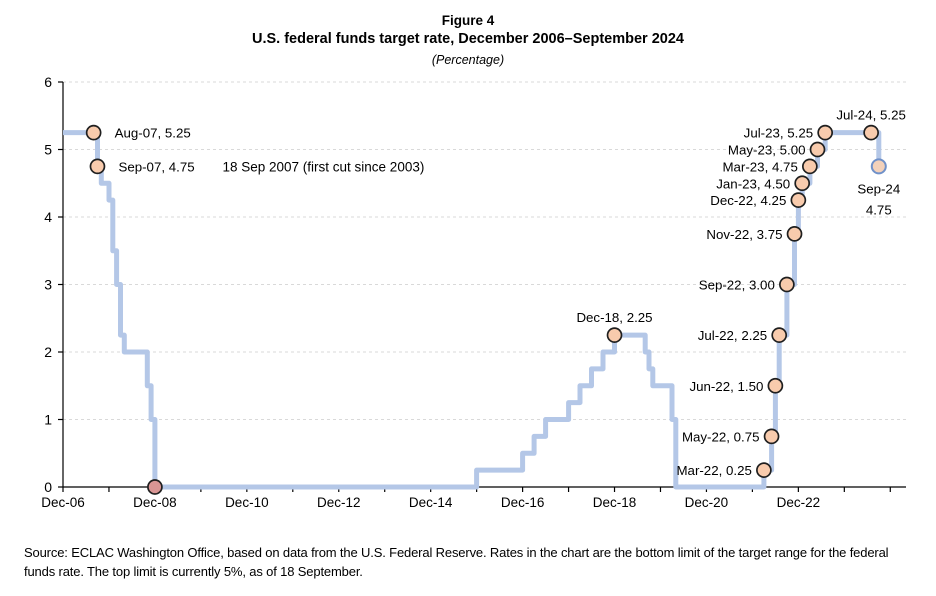 The image size is (936, 596). I want to click on x-tick-label: Dec-12, so click(339, 502).